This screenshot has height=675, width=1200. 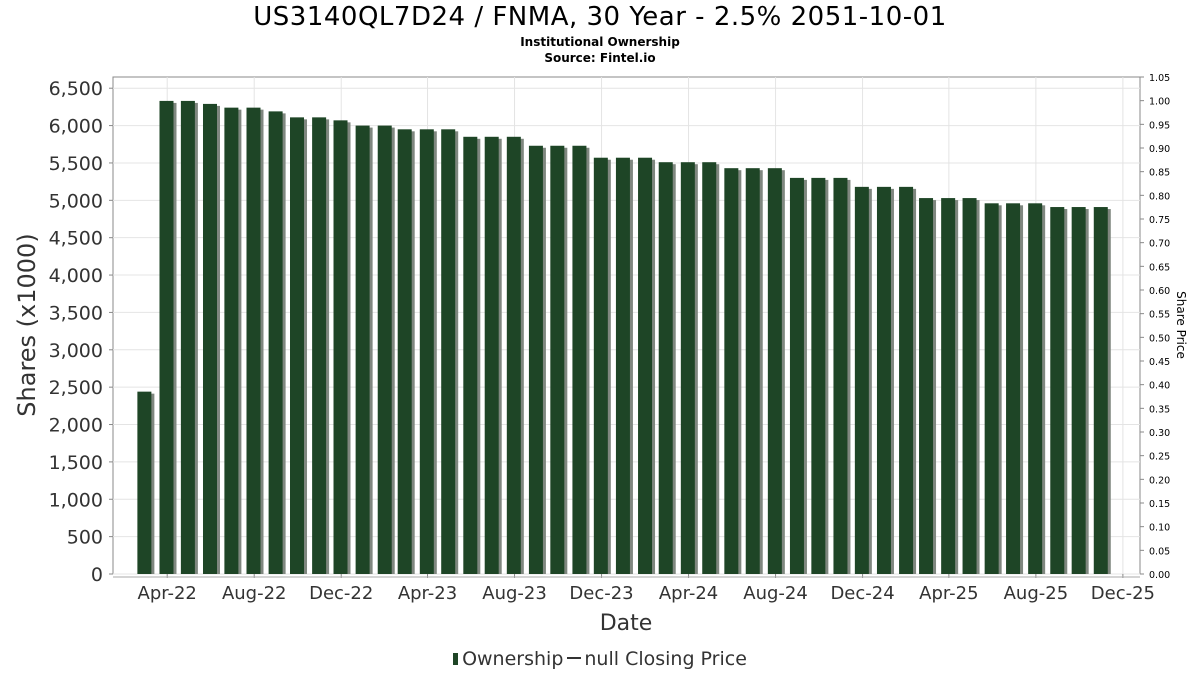 I want to click on x-axis-title: Date, so click(x=626, y=623).